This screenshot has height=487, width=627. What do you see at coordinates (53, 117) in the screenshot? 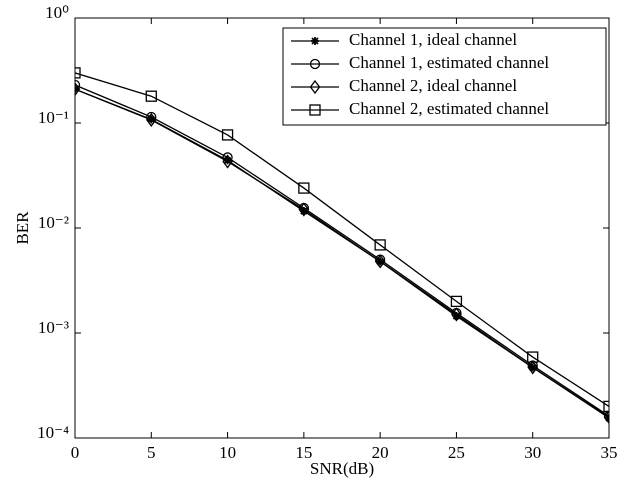
I see `y-tick-label: 10⁻¹` at bounding box center [53, 117].